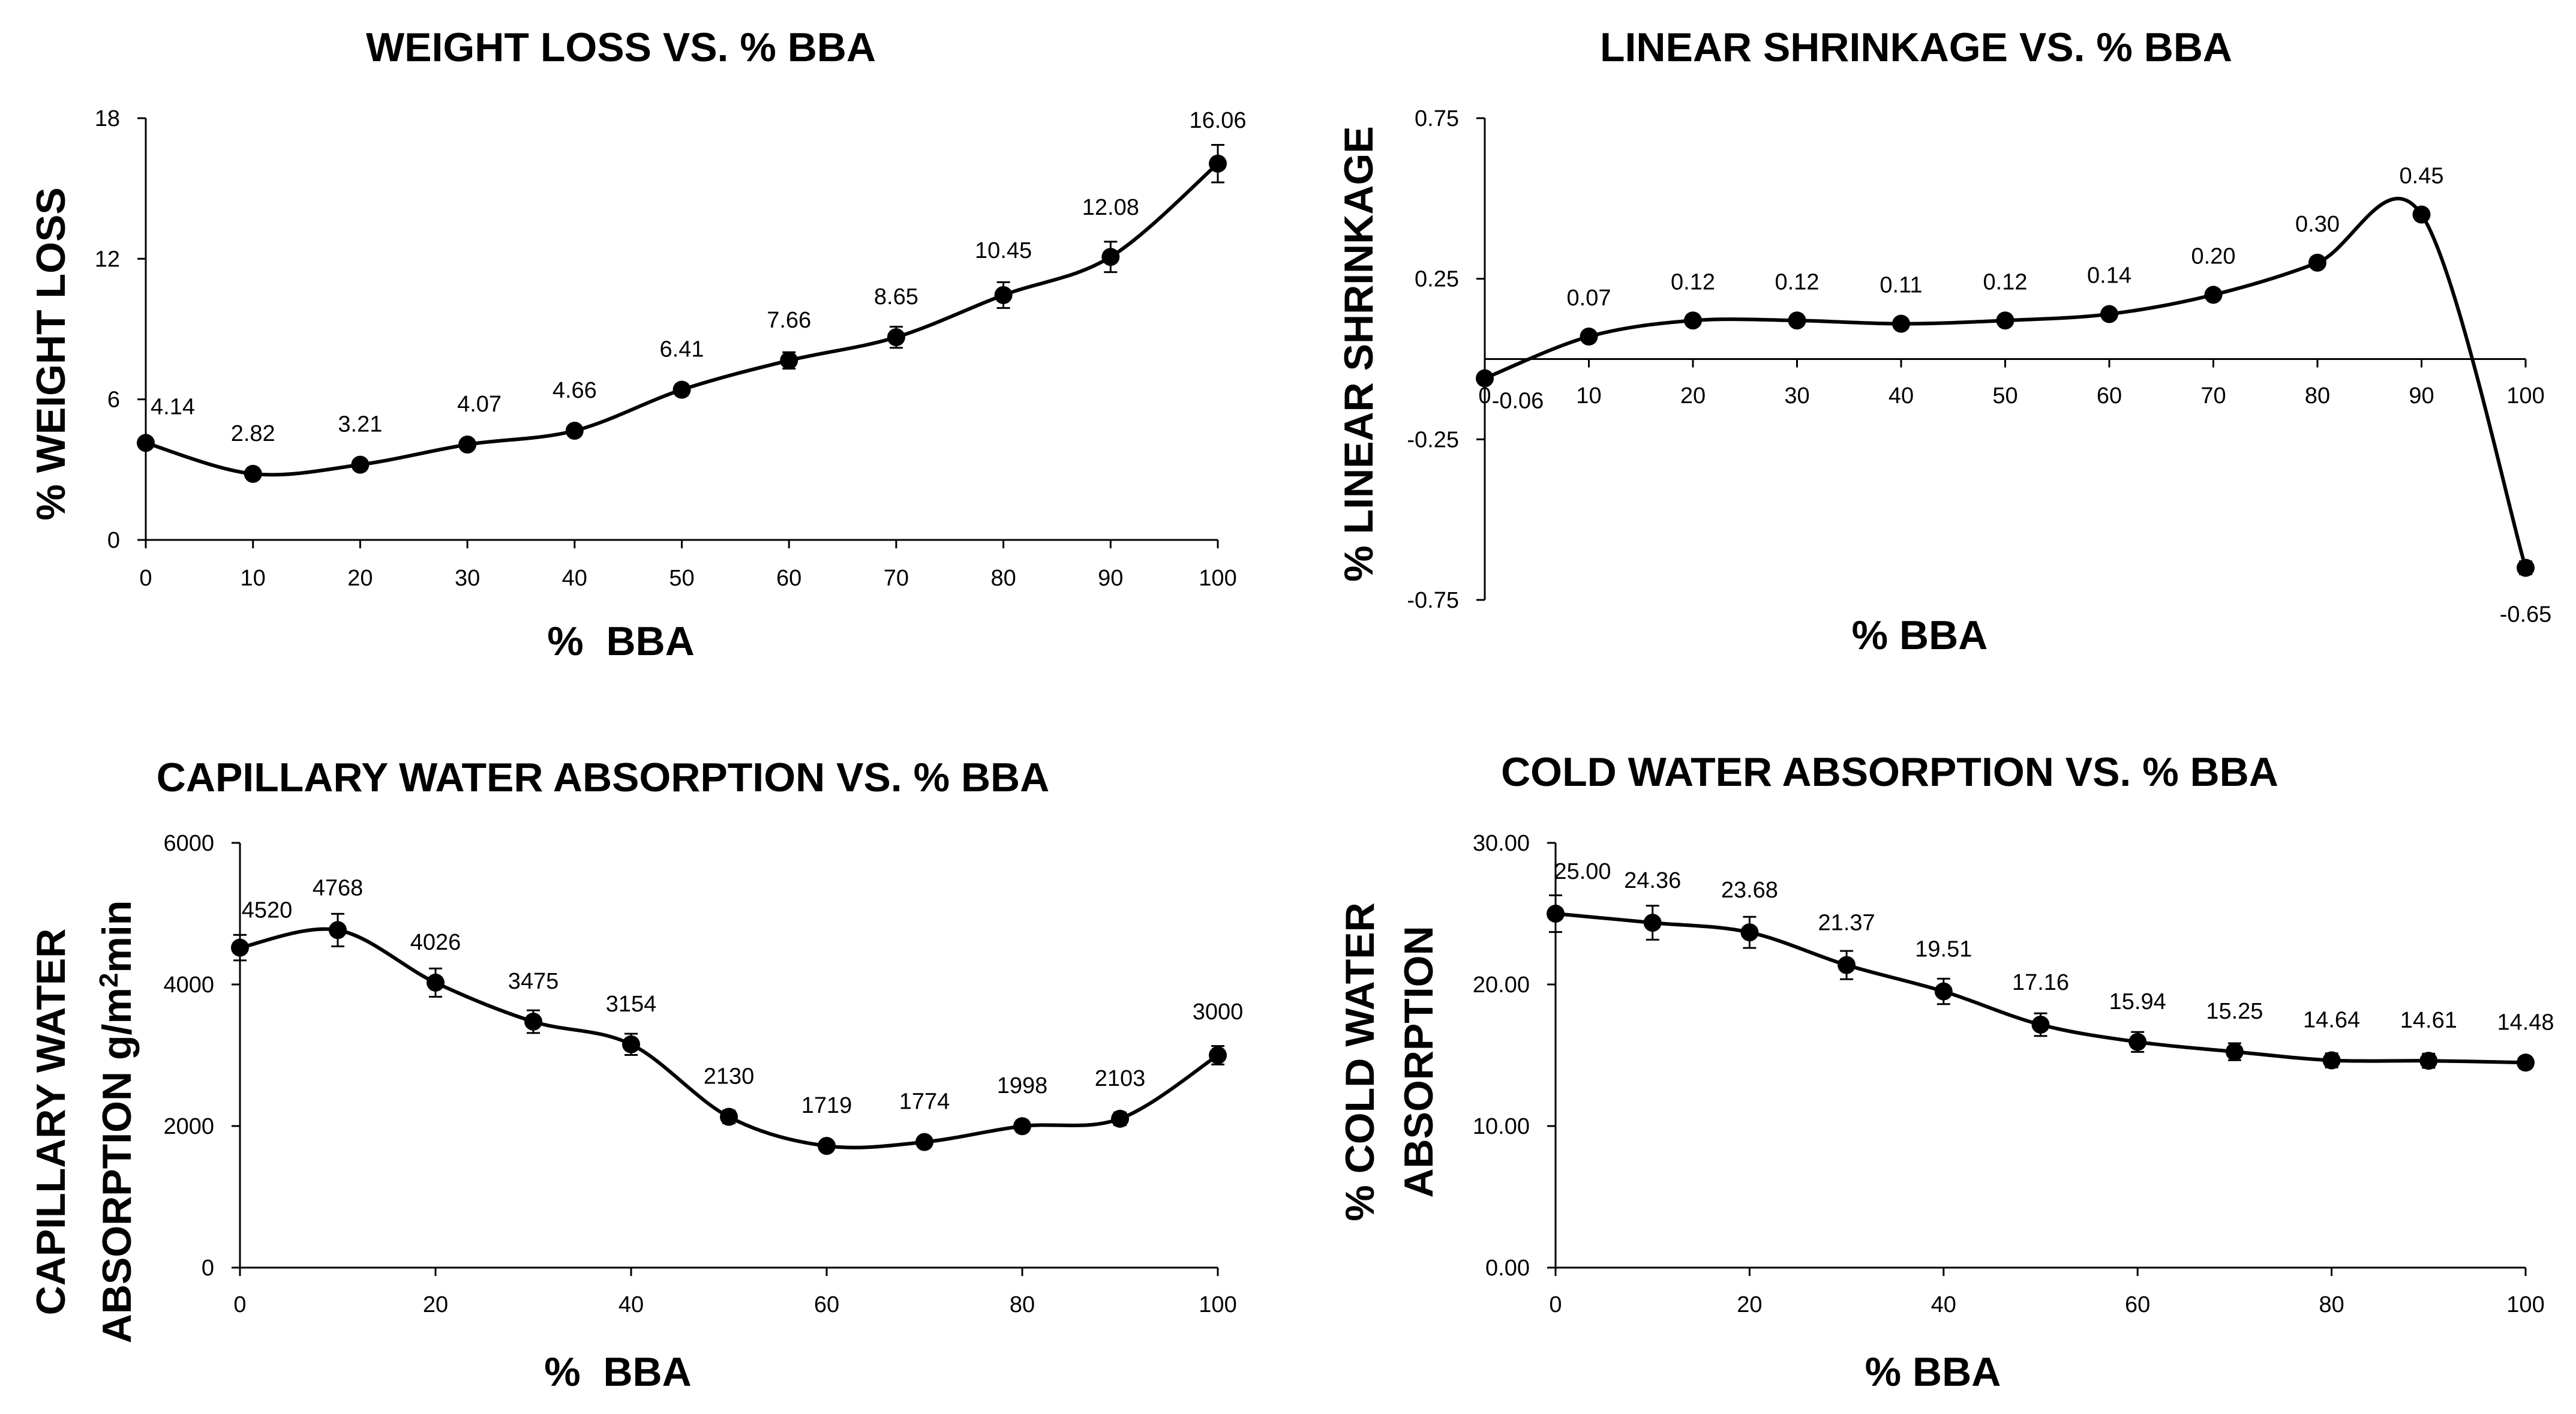  What do you see at coordinates (1846, 923) in the screenshot?
I see `data-label: 21.37` at bounding box center [1846, 923].